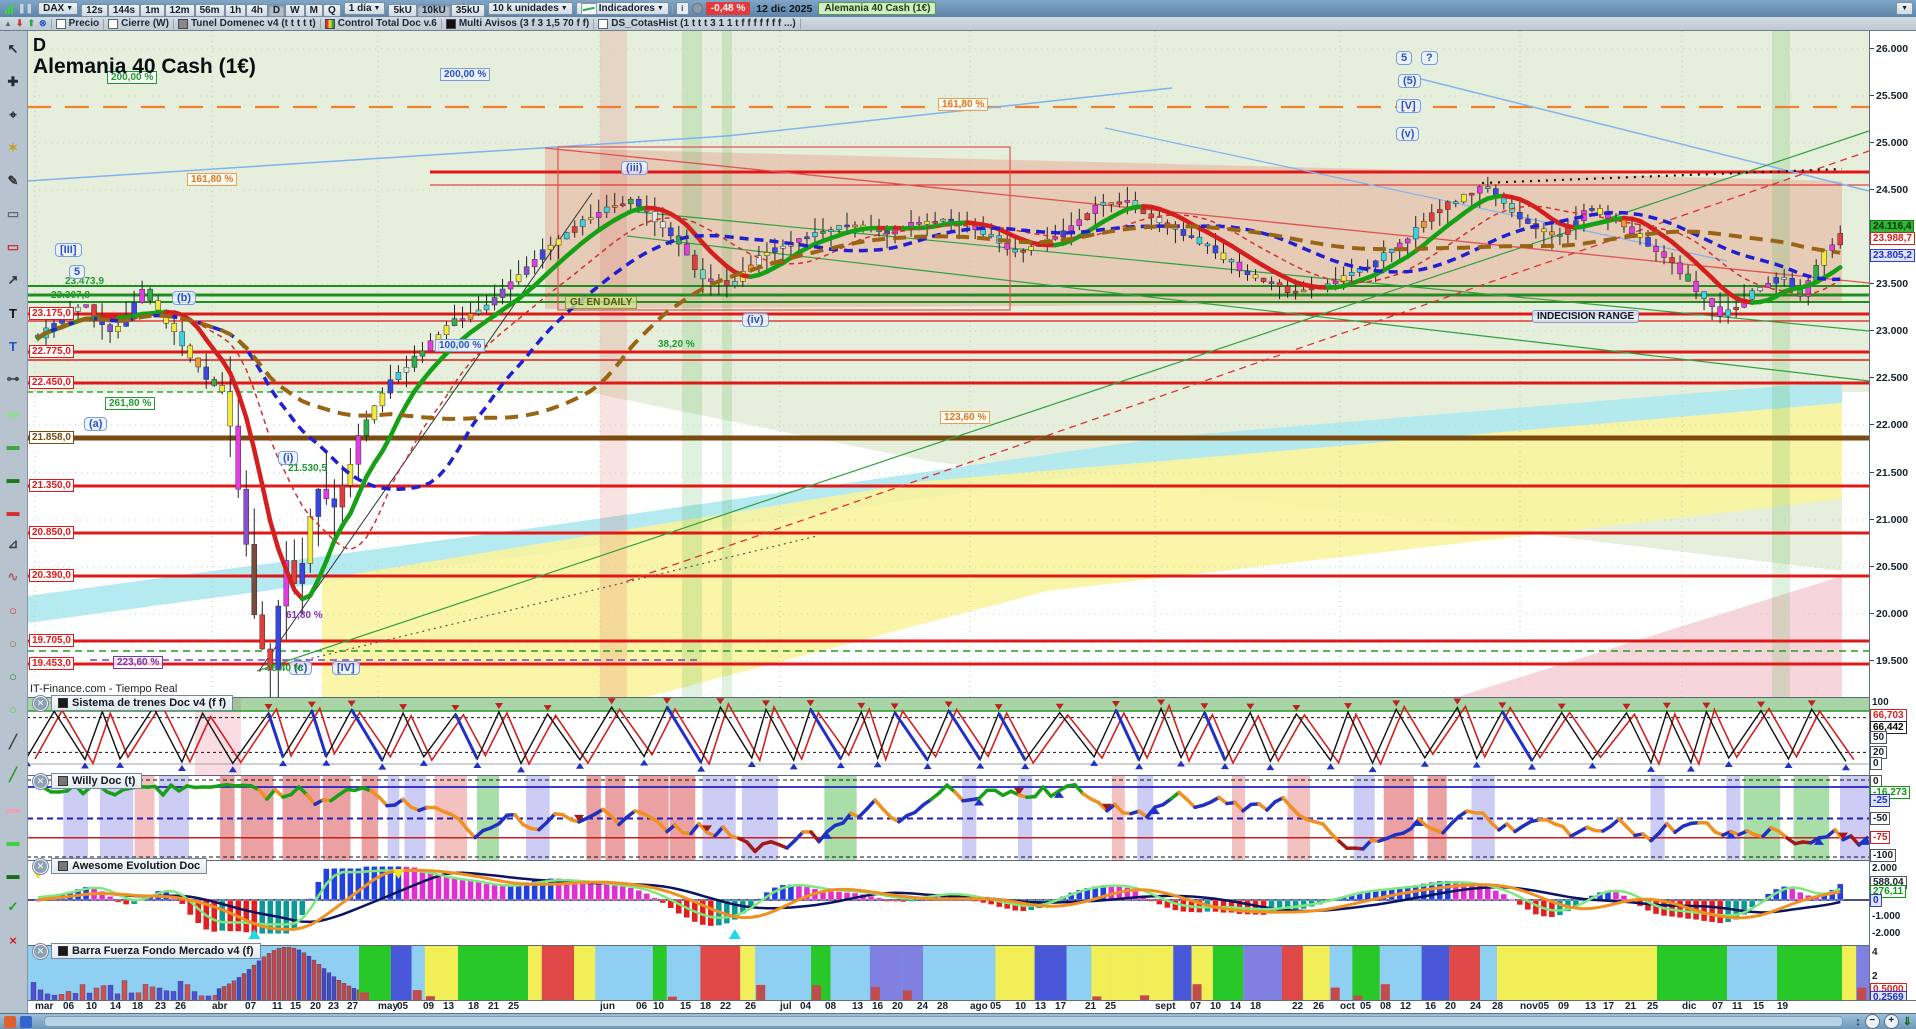 The image size is (1916, 1029). What do you see at coordinates (13, 81) in the screenshot?
I see `crosshair-tool: ✚` at bounding box center [13, 81].